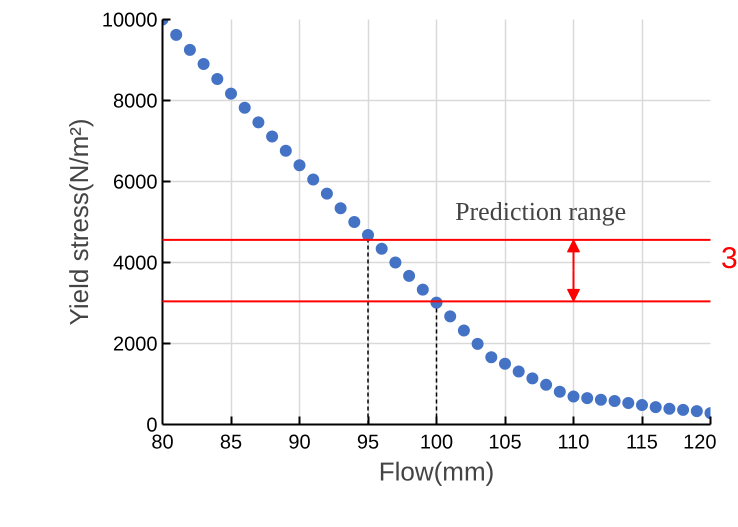 This screenshot has width=738, height=527. What do you see at coordinates (79, 222) in the screenshot?
I see `y-axis-title: Yield stress(N/m²)` at bounding box center [79, 222].